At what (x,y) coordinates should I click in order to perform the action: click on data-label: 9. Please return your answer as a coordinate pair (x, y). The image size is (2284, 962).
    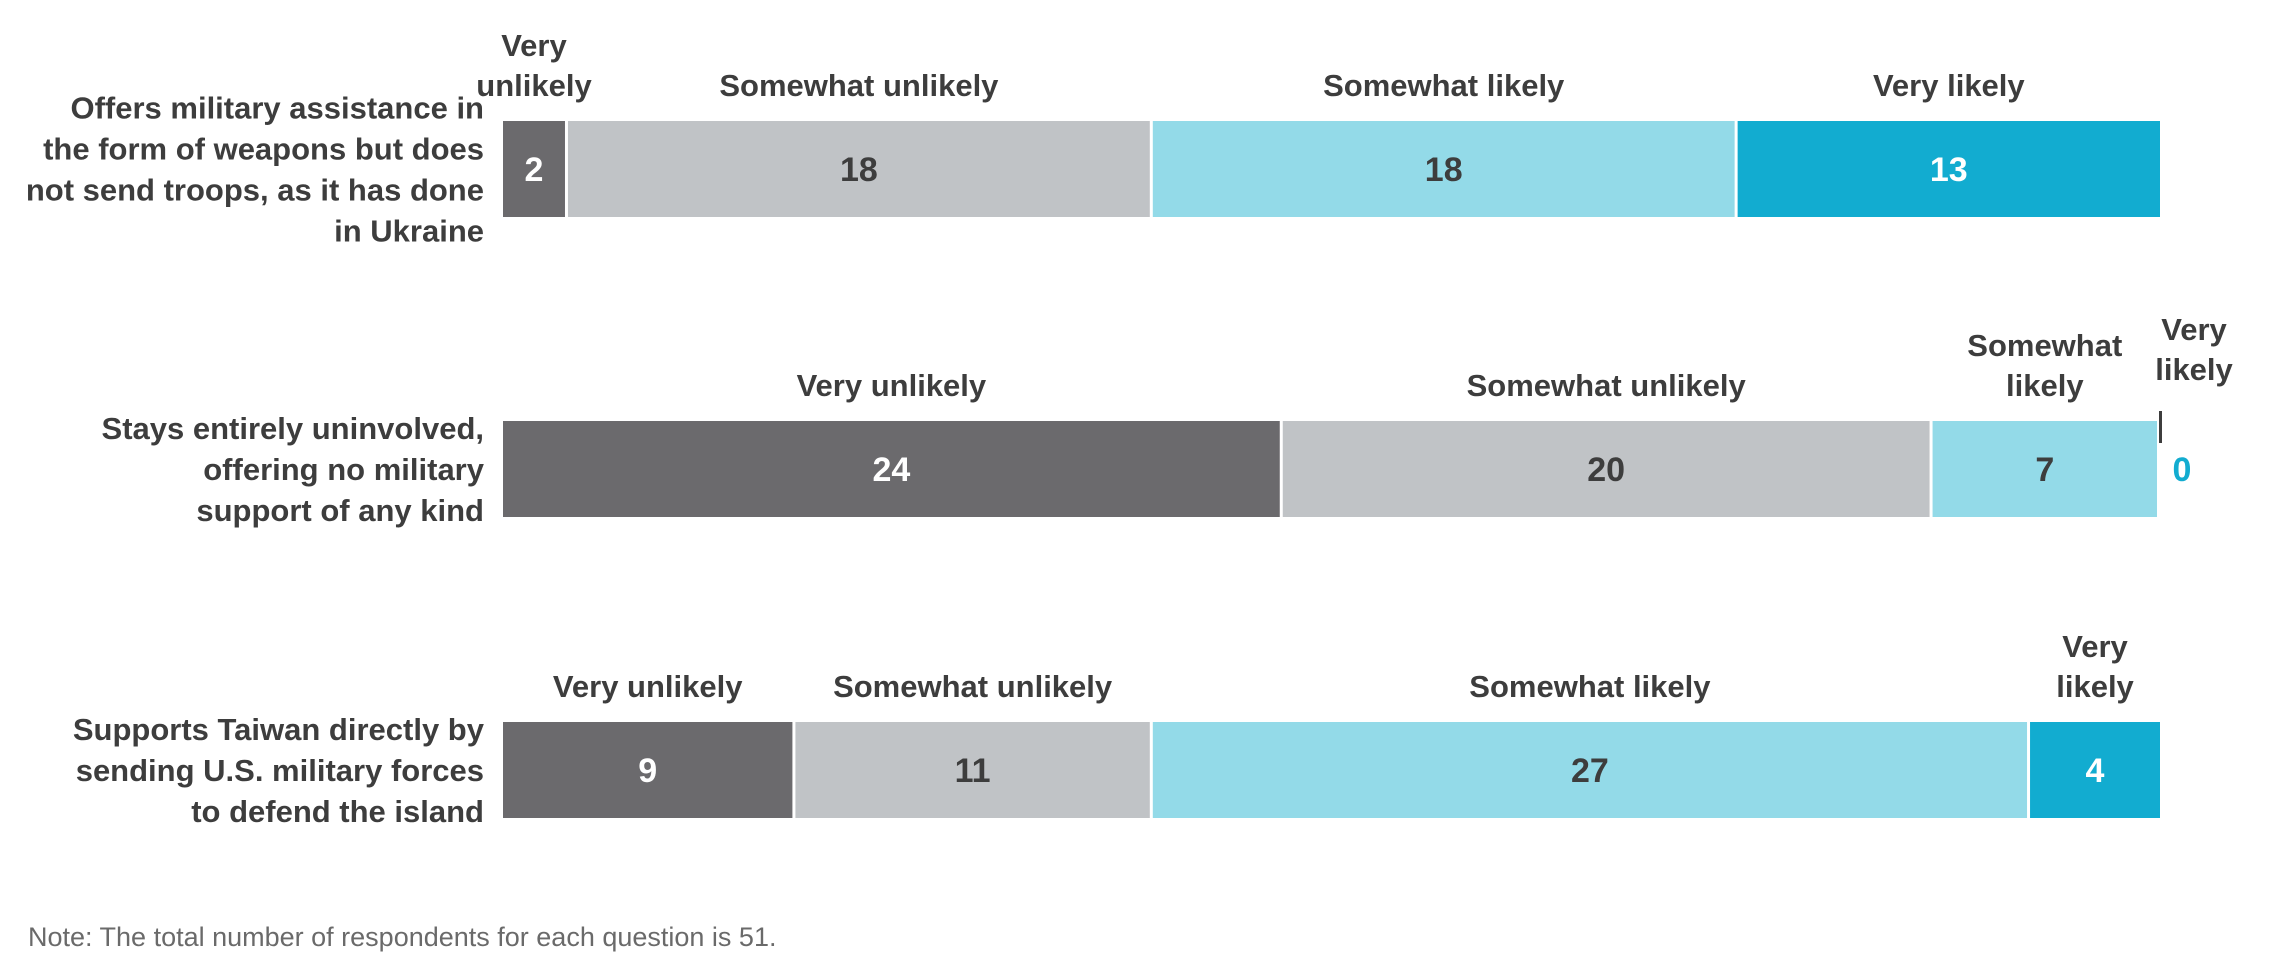
    Looking at the image, I should click on (647, 771).